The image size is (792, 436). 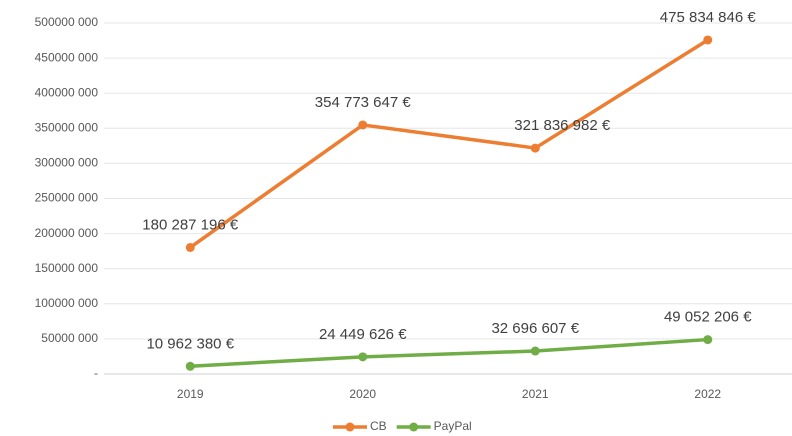 I want to click on data-label: 49 052 206 €, so click(x=708, y=317).